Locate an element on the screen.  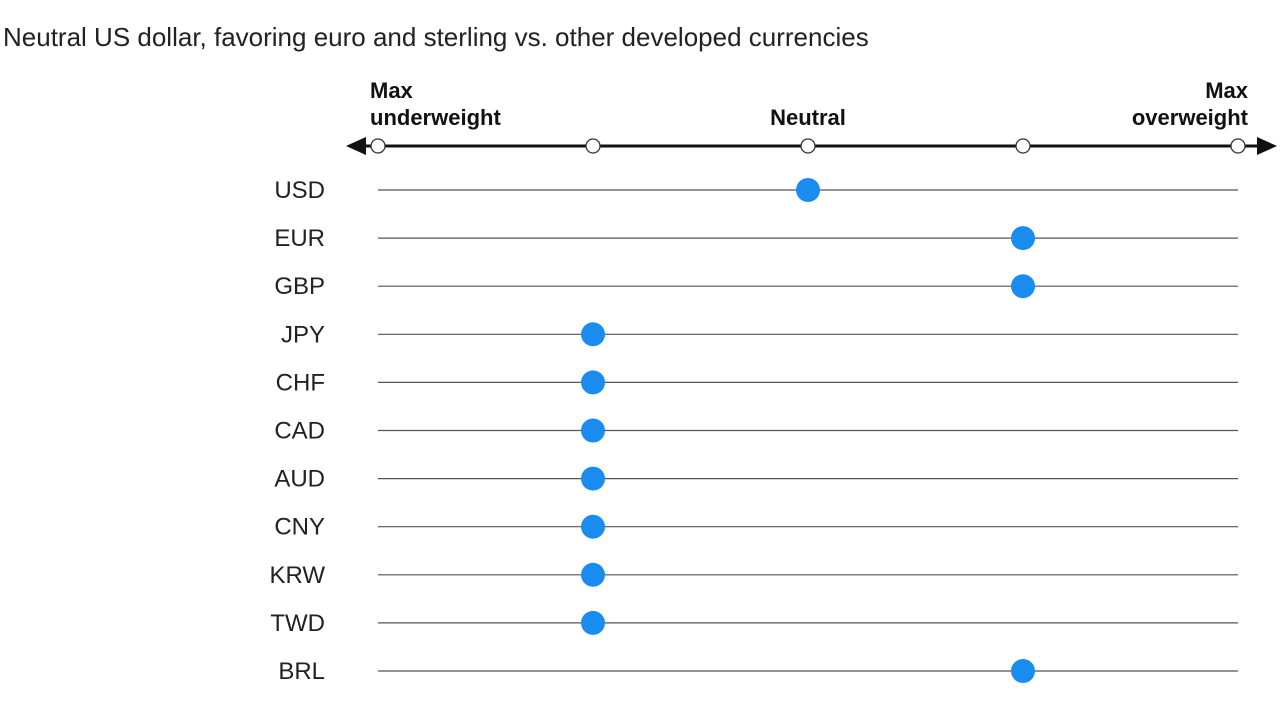
axis-label: Neutral is located at coordinates (808, 117).